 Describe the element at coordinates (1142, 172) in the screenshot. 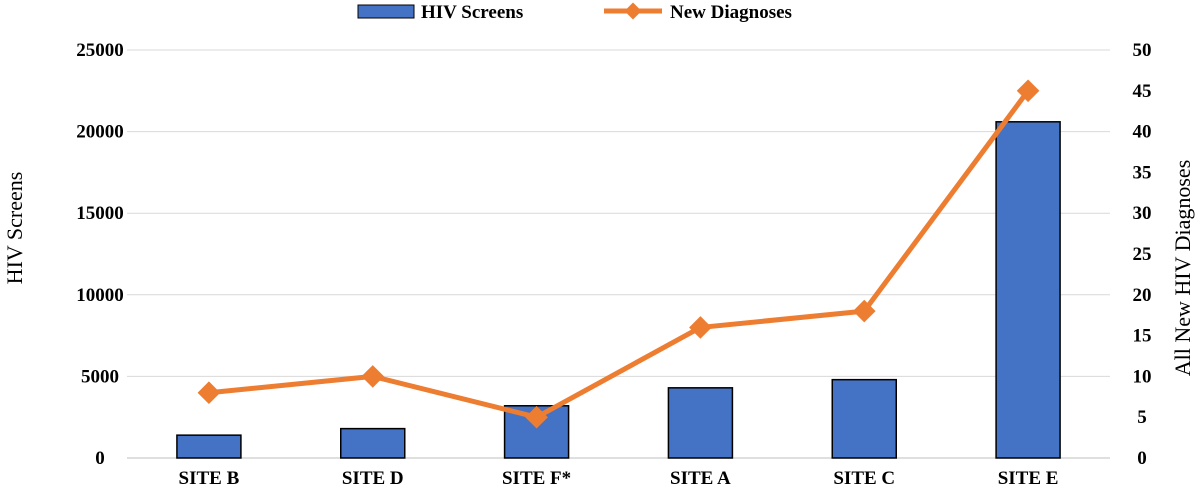

I see `y2-tick-label: 35` at that location.